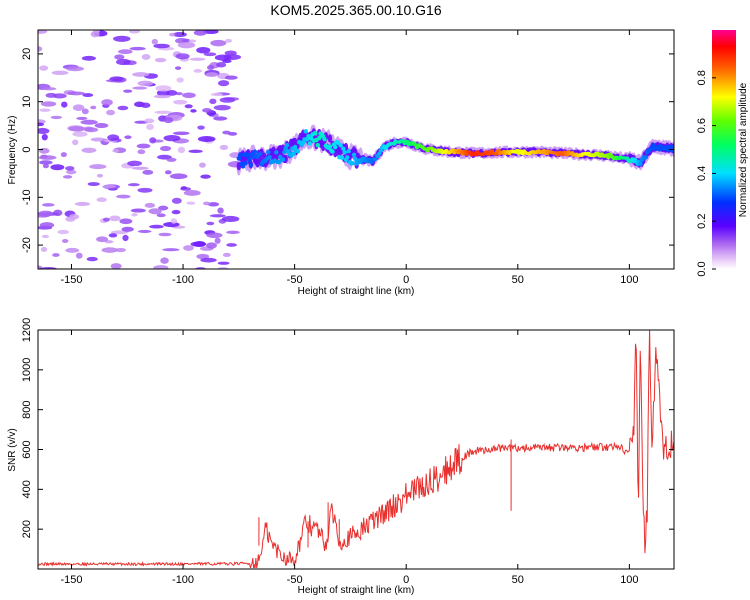 The image size is (750, 600). I want to click on snr-x-label: Height of straight line (km), so click(356, 590).